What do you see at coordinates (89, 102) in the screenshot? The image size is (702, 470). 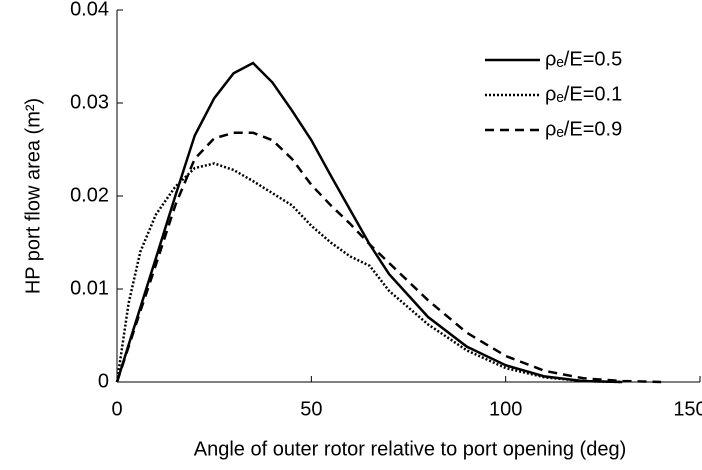 I see `y-tick-label: 0.03` at bounding box center [89, 102].